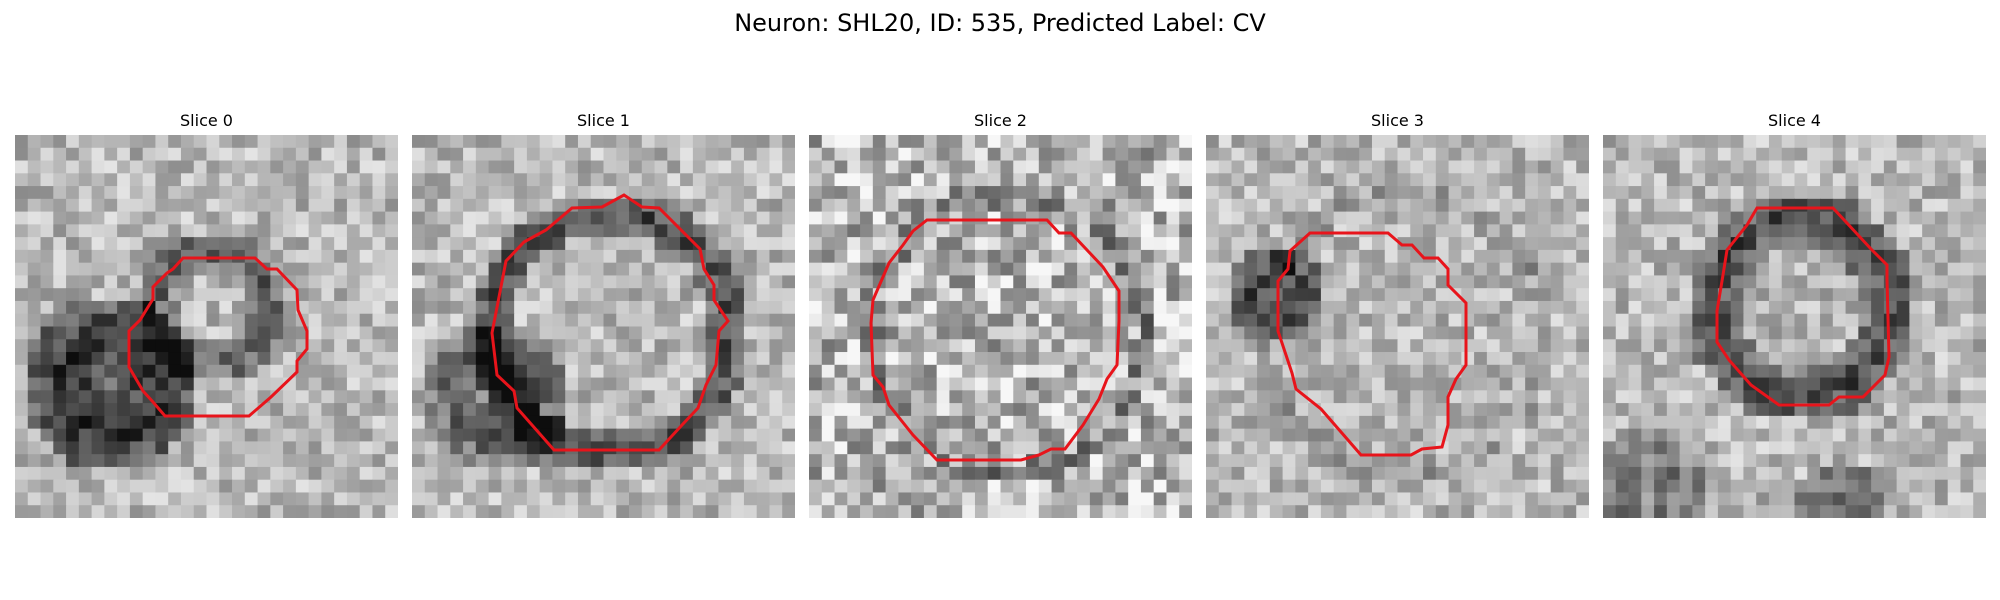 Image resolution: width=2000 pixels, height=600 pixels. What do you see at coordinates (1803, 306) in the screenshot?
I see `cell-contour` at bounding box center [1803, 306].